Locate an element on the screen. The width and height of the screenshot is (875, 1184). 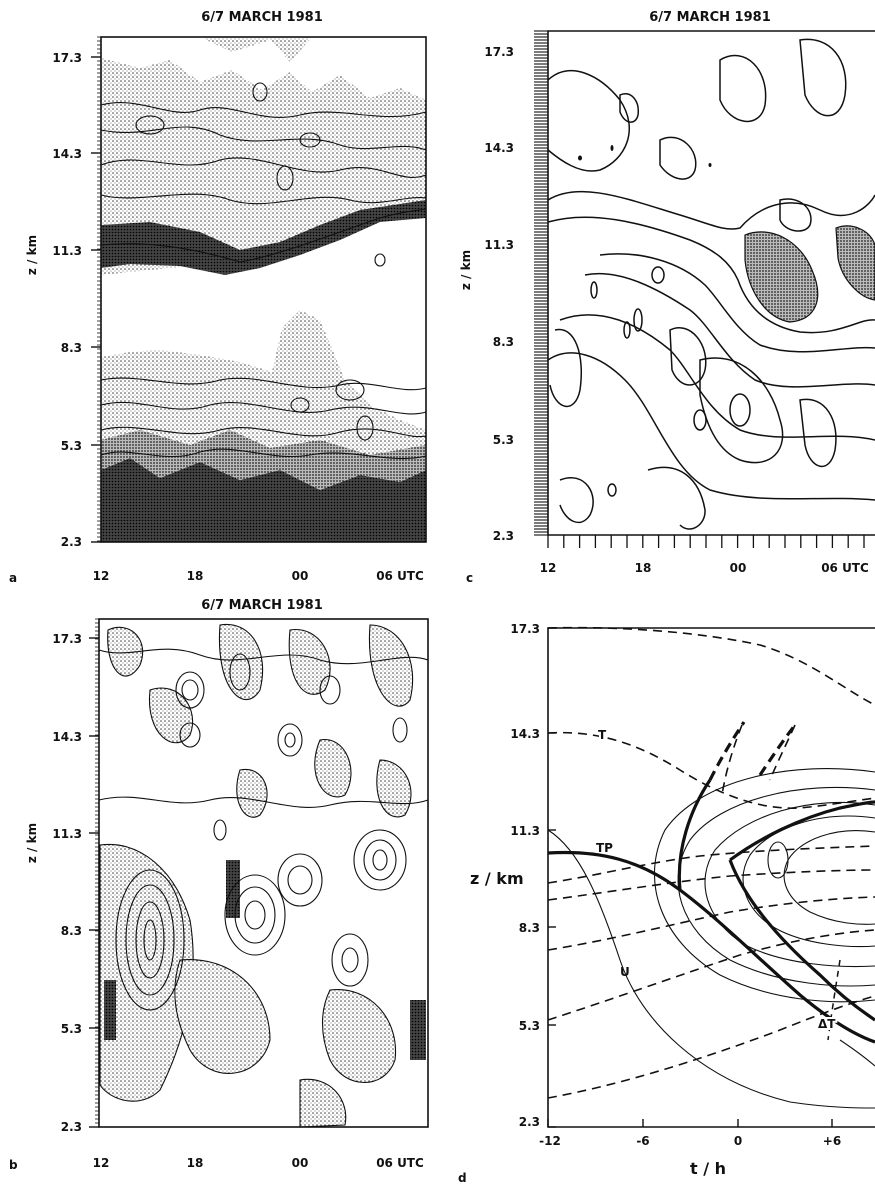
panel-b-ylabel: z / km is located at coordinates (32, 843).